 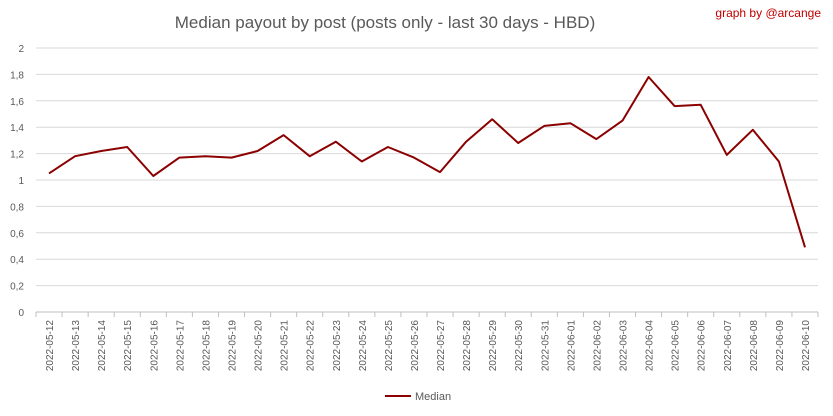 What do you see at coordinates (102, 346) in the screenshot?
I see `x-tick-label: 2022-05-14` at bounding box center [102, 346].